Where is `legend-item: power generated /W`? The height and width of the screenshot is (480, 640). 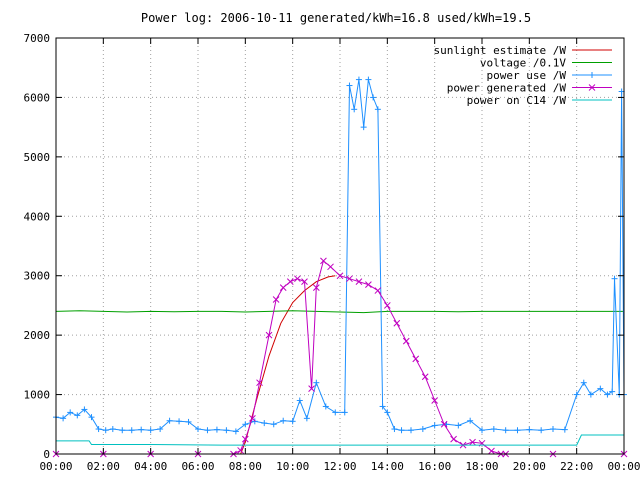
legend-item: power generated /W is located at coordinates (529, 88).